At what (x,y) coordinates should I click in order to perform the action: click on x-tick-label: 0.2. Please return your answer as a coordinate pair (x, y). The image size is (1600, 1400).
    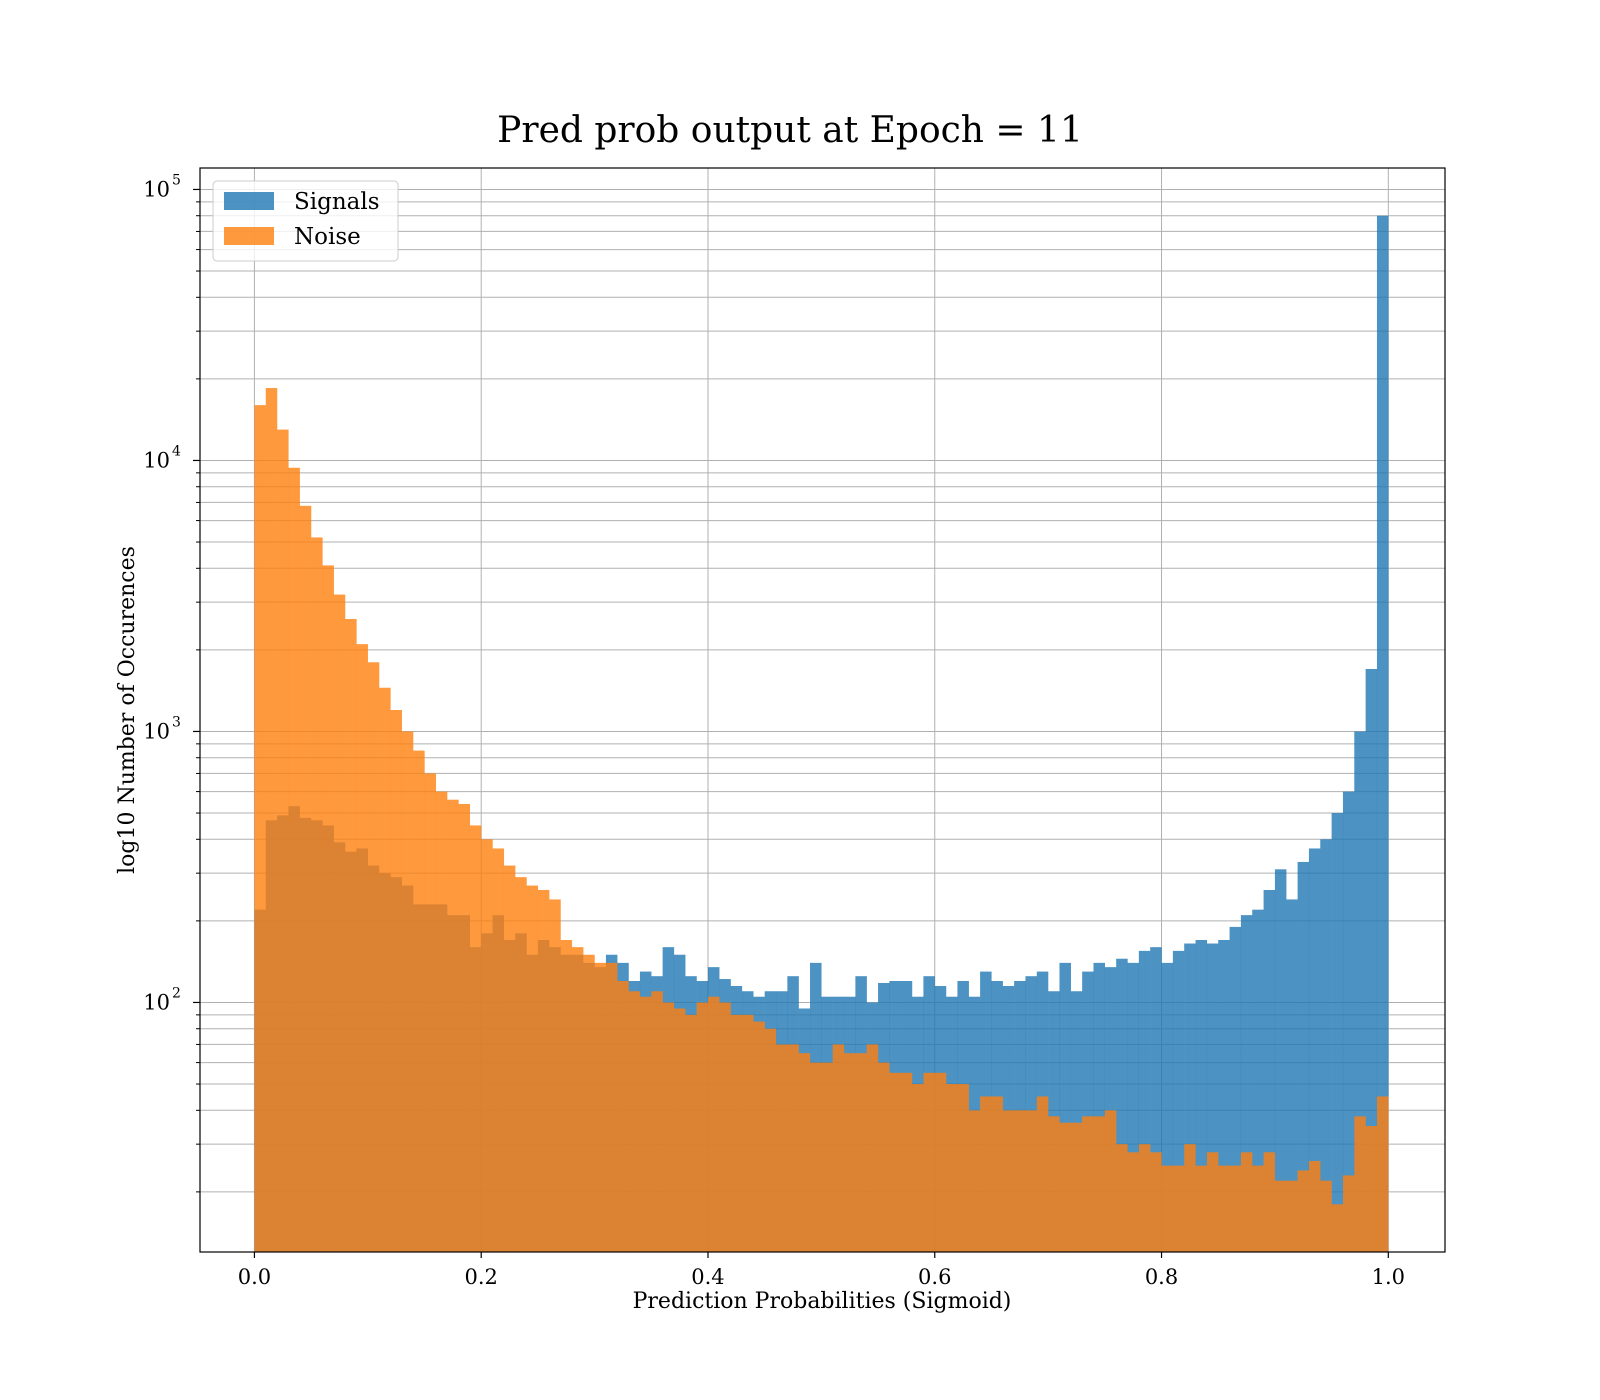
    Looking at the image, I should click on (480, 1277).